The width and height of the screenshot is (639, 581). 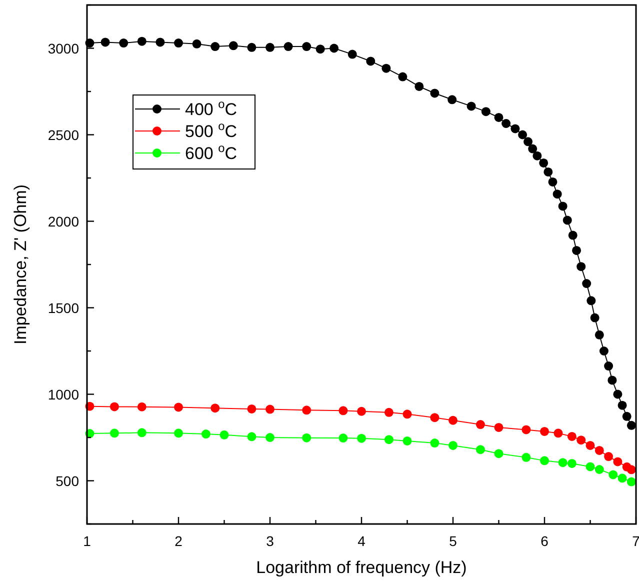 I want to click on legend-label: 600 $^{o}$C, so click(x=211, y=152).